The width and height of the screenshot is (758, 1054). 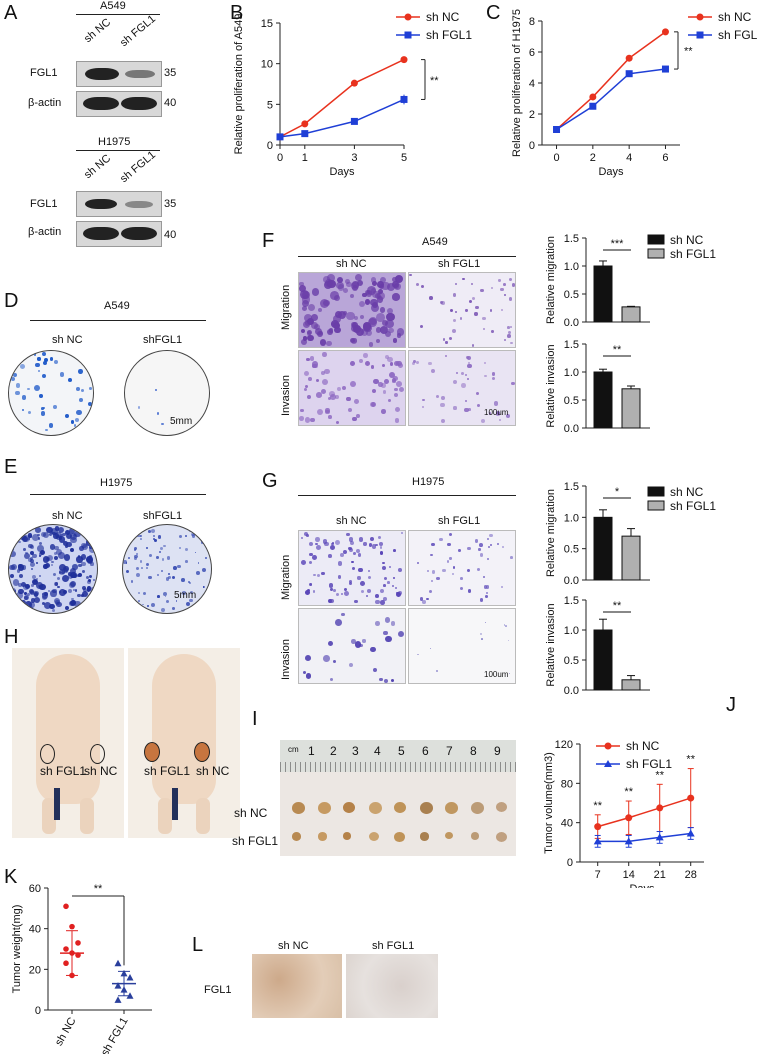 What do you see at coordinates (571, 345) in the screenshot?
I see `y-tick-label: 1.5` at bounding box center [571, 345].